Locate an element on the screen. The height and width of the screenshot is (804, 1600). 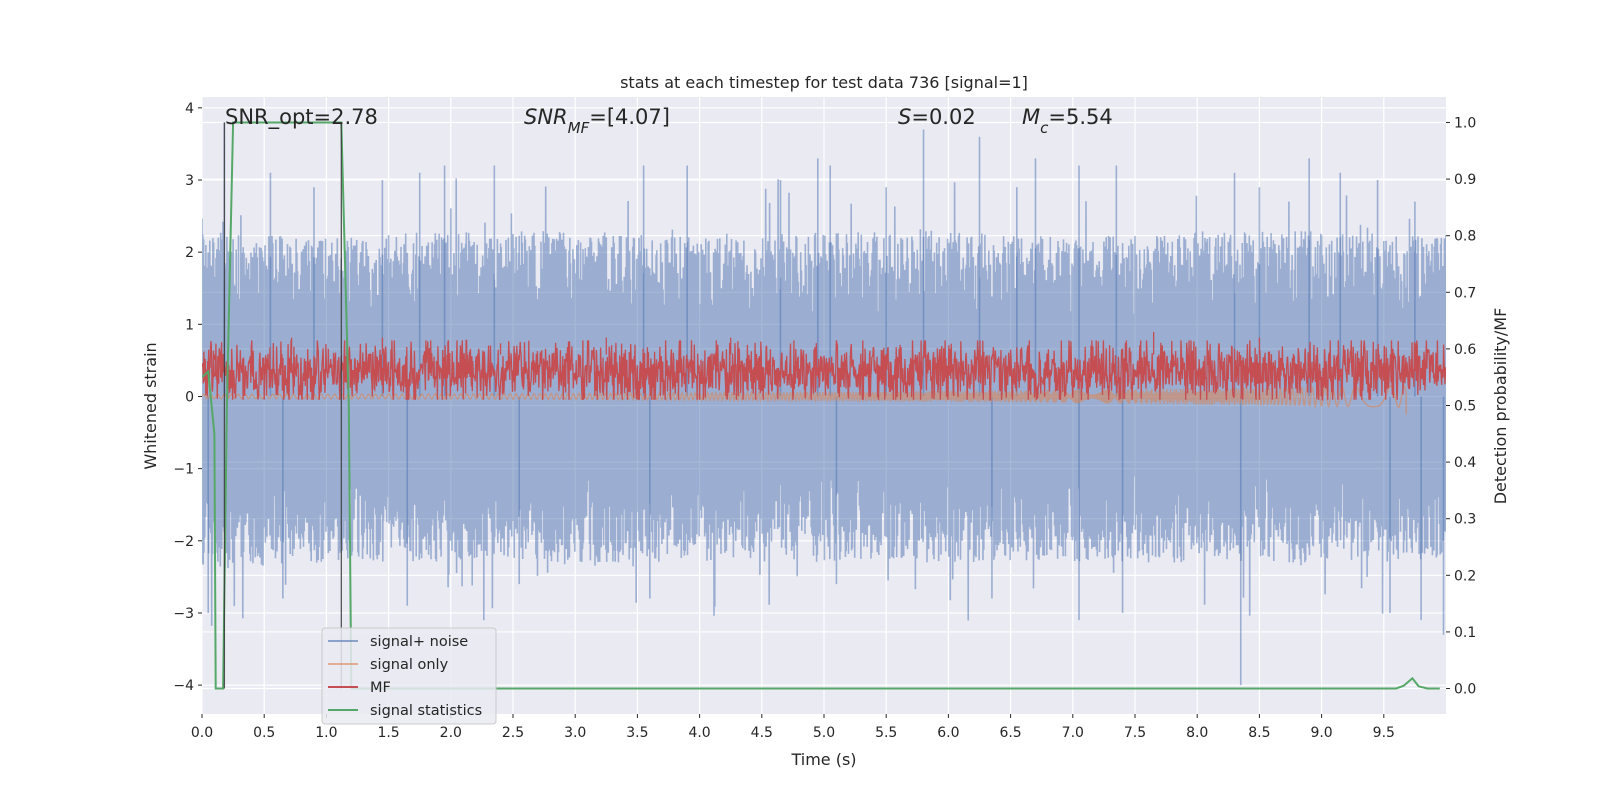
legend-box is located at coordinates (409, 676).